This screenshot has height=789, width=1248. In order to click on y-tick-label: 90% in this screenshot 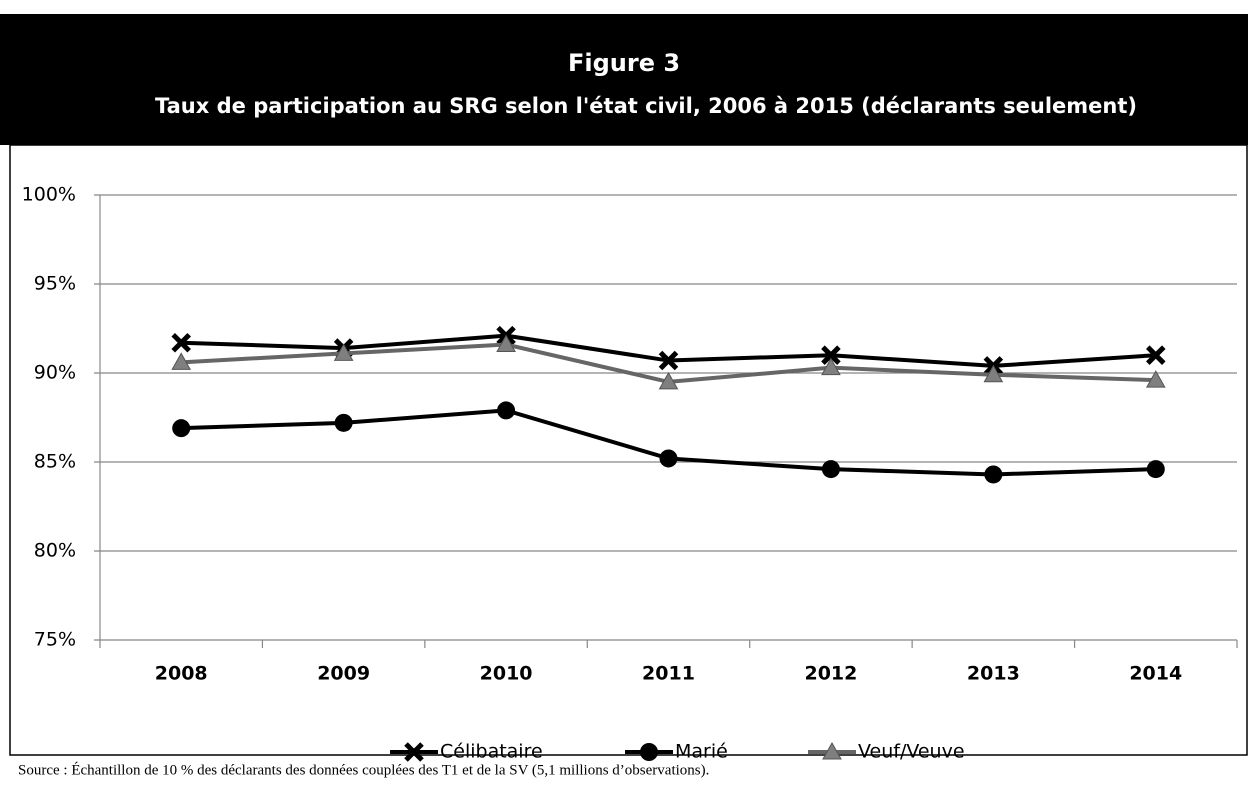, I will do `click(55, 373)`.